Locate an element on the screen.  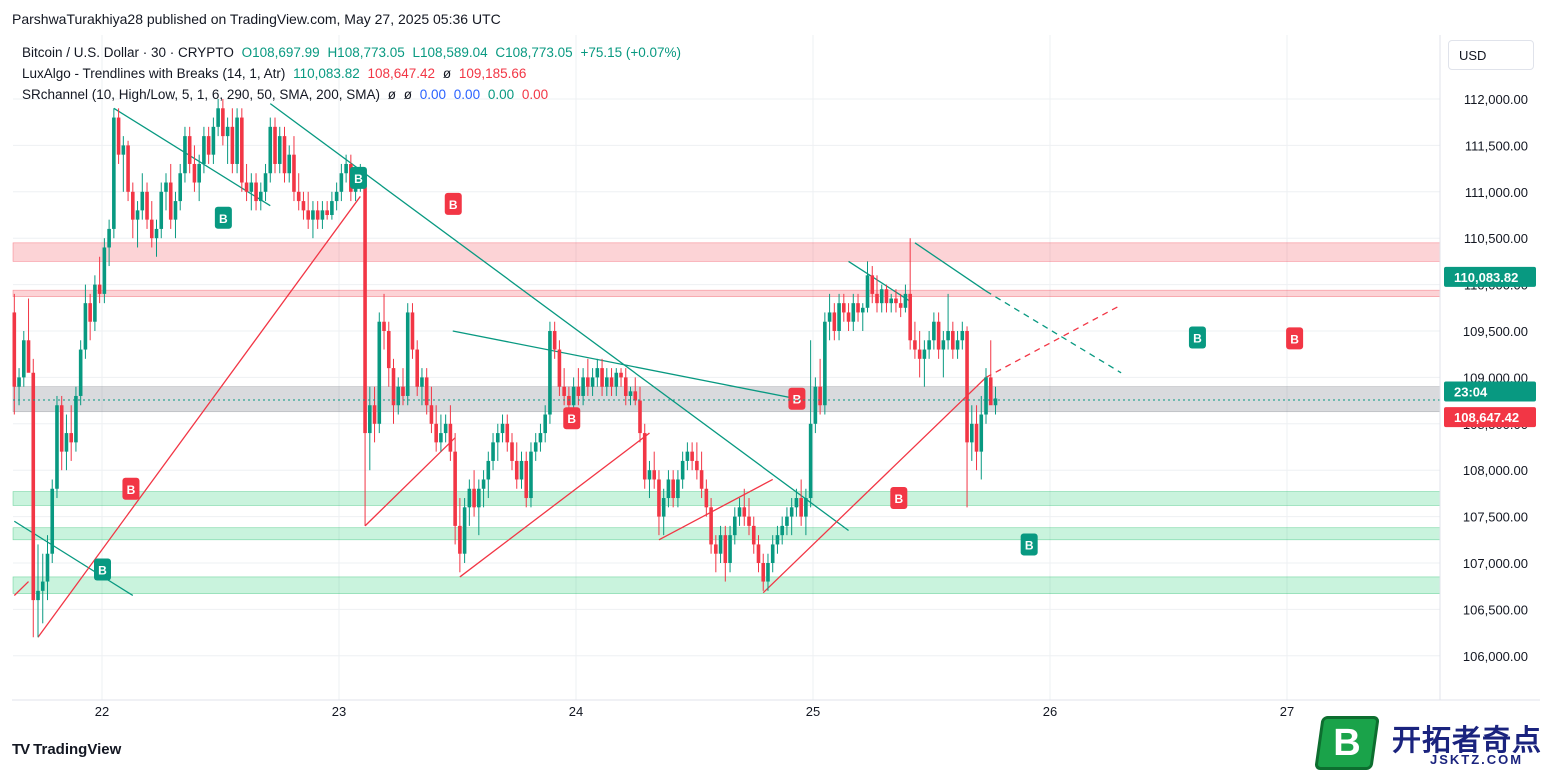
price-axis-label: 23:04 is located at coordinates (1490, 391).